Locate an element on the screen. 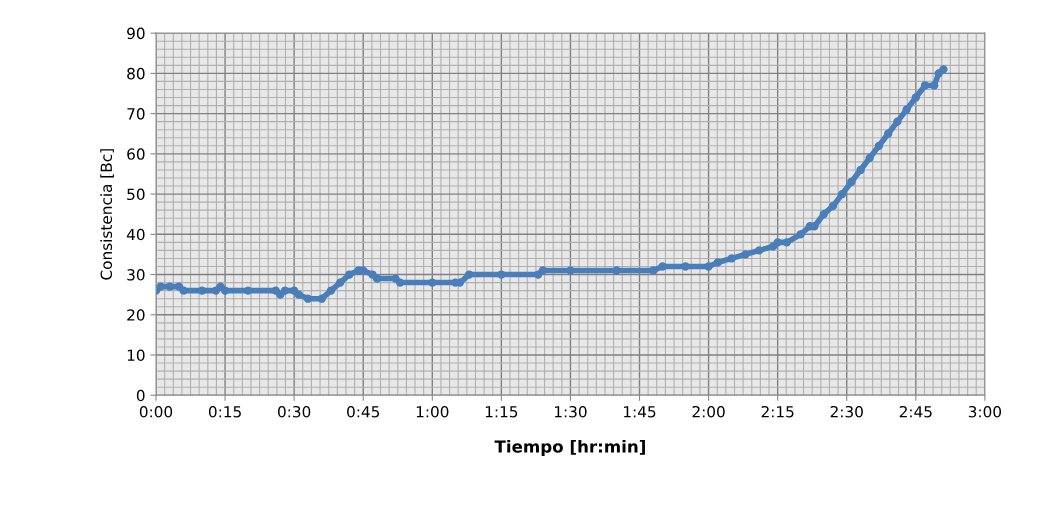 Image resolution: width=1040 pixels, height=510 pixels. x-tick-label: 0:00 is located at coordinates (156, 411).